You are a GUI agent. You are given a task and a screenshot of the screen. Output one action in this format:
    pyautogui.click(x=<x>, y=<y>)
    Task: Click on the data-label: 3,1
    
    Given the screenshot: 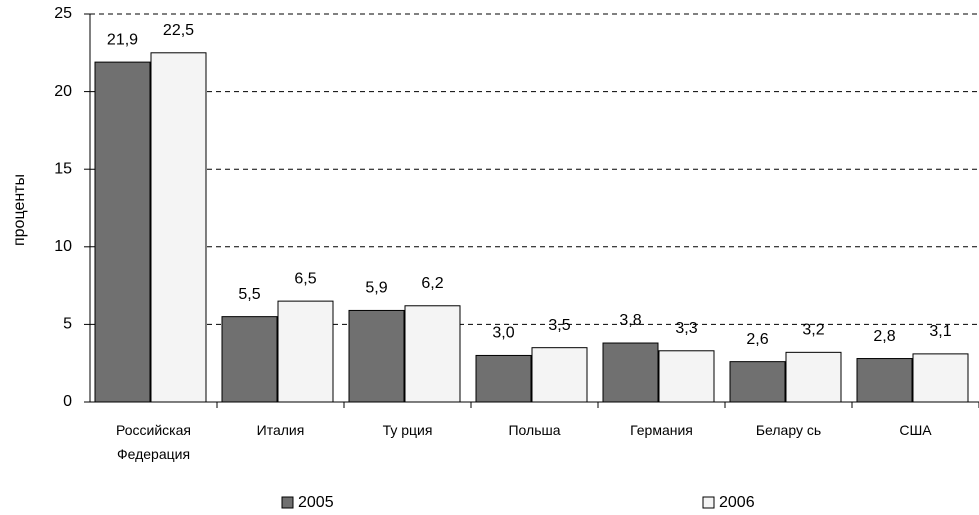 What is the action you would take?
    pyautogui.click(x=940, y=331)
    